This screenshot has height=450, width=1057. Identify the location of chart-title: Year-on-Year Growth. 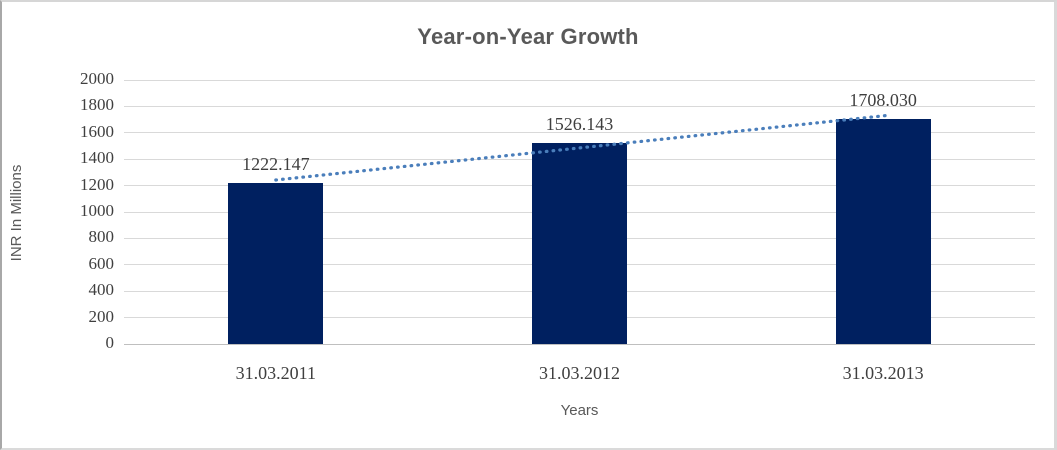
(528, 36).